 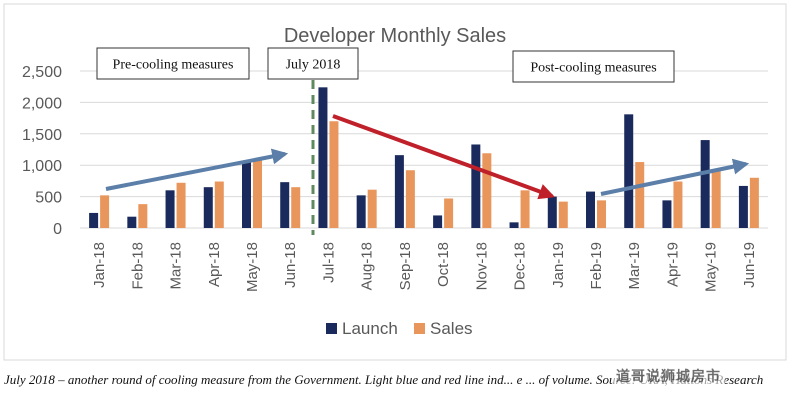 I want to click on post-trend-arrow, so click(x=675, y=177).